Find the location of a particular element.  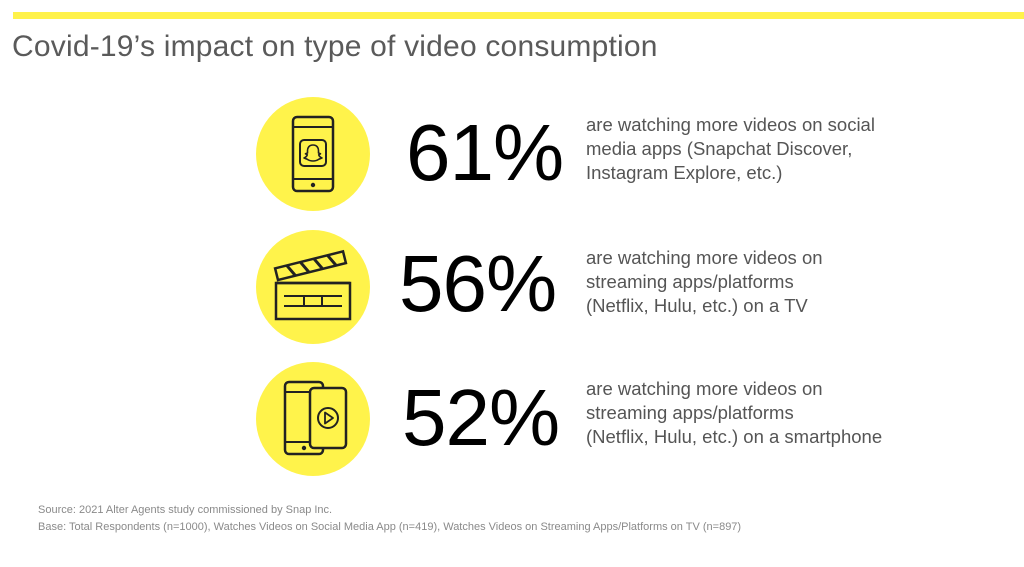

stat-percent: 61% is located at coordinates (485, 152).